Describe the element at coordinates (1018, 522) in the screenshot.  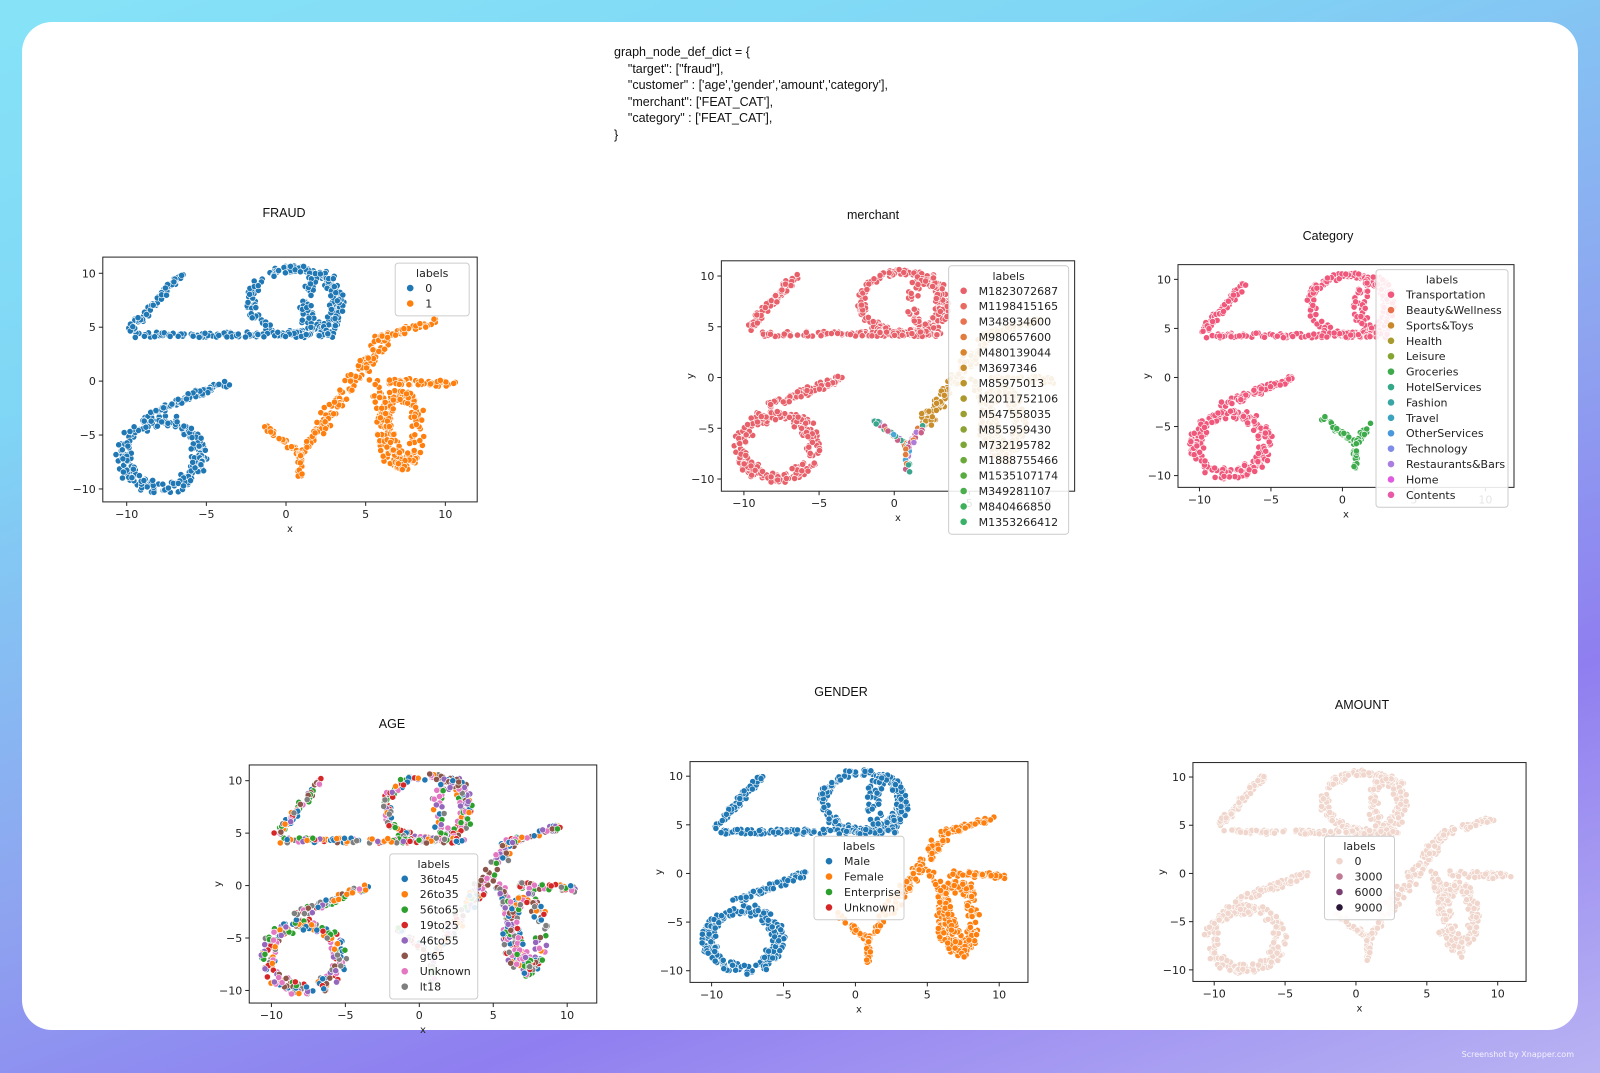
I see `legend-label: M1353266412` at that location.